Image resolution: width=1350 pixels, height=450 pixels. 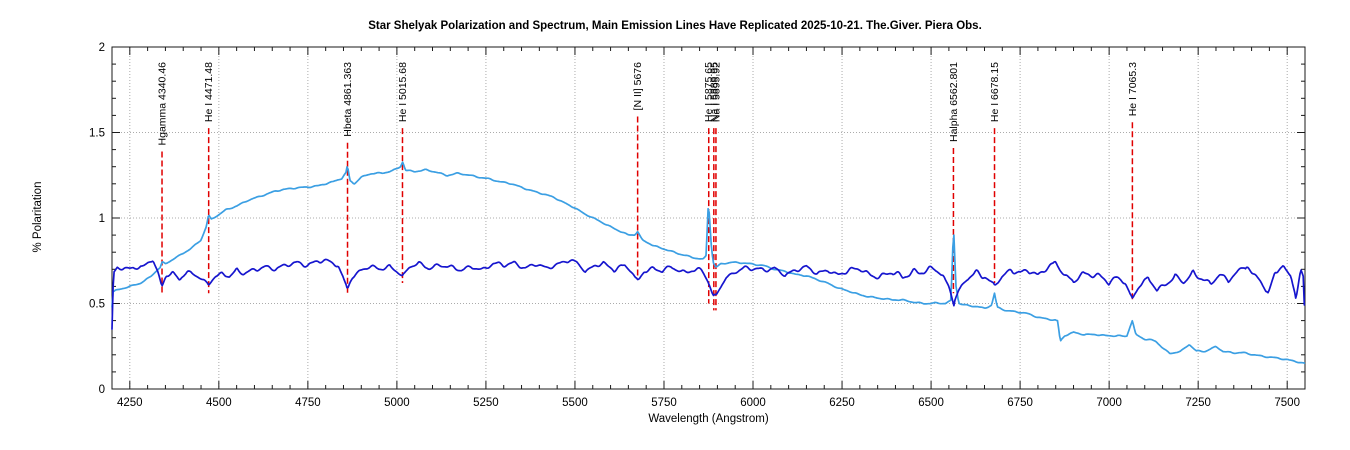 I want to click on x-tick-label: 5000, so click(x=397, y=403).